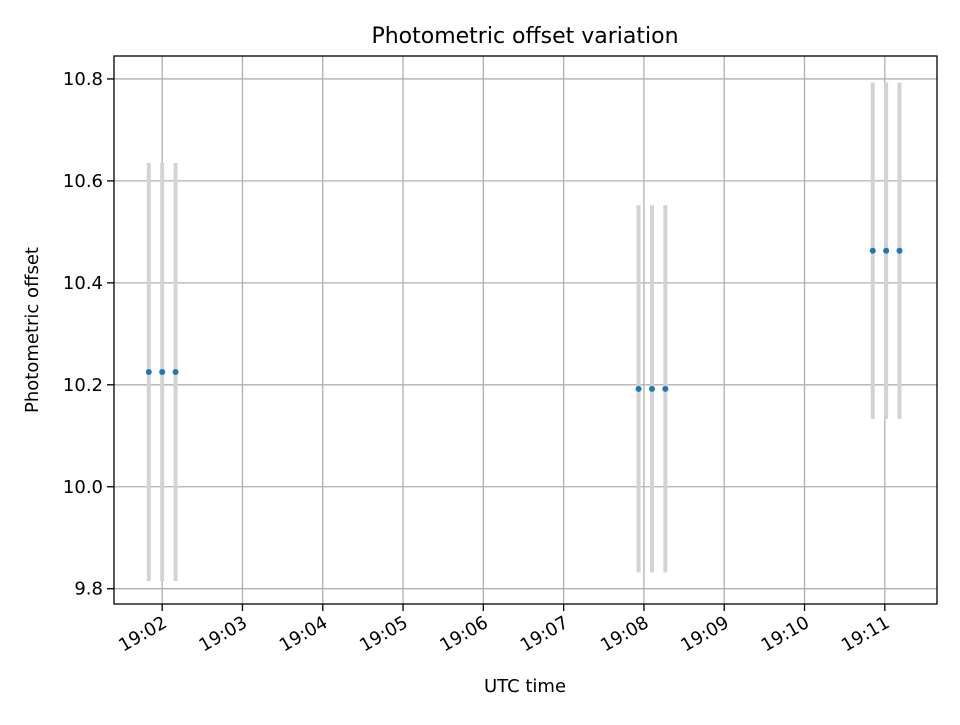 This screenshot has width=960, height=725. Describe the element at coordinates (785, 634) in the screenshot. I see `x-tick-label: 19:10` at that location.